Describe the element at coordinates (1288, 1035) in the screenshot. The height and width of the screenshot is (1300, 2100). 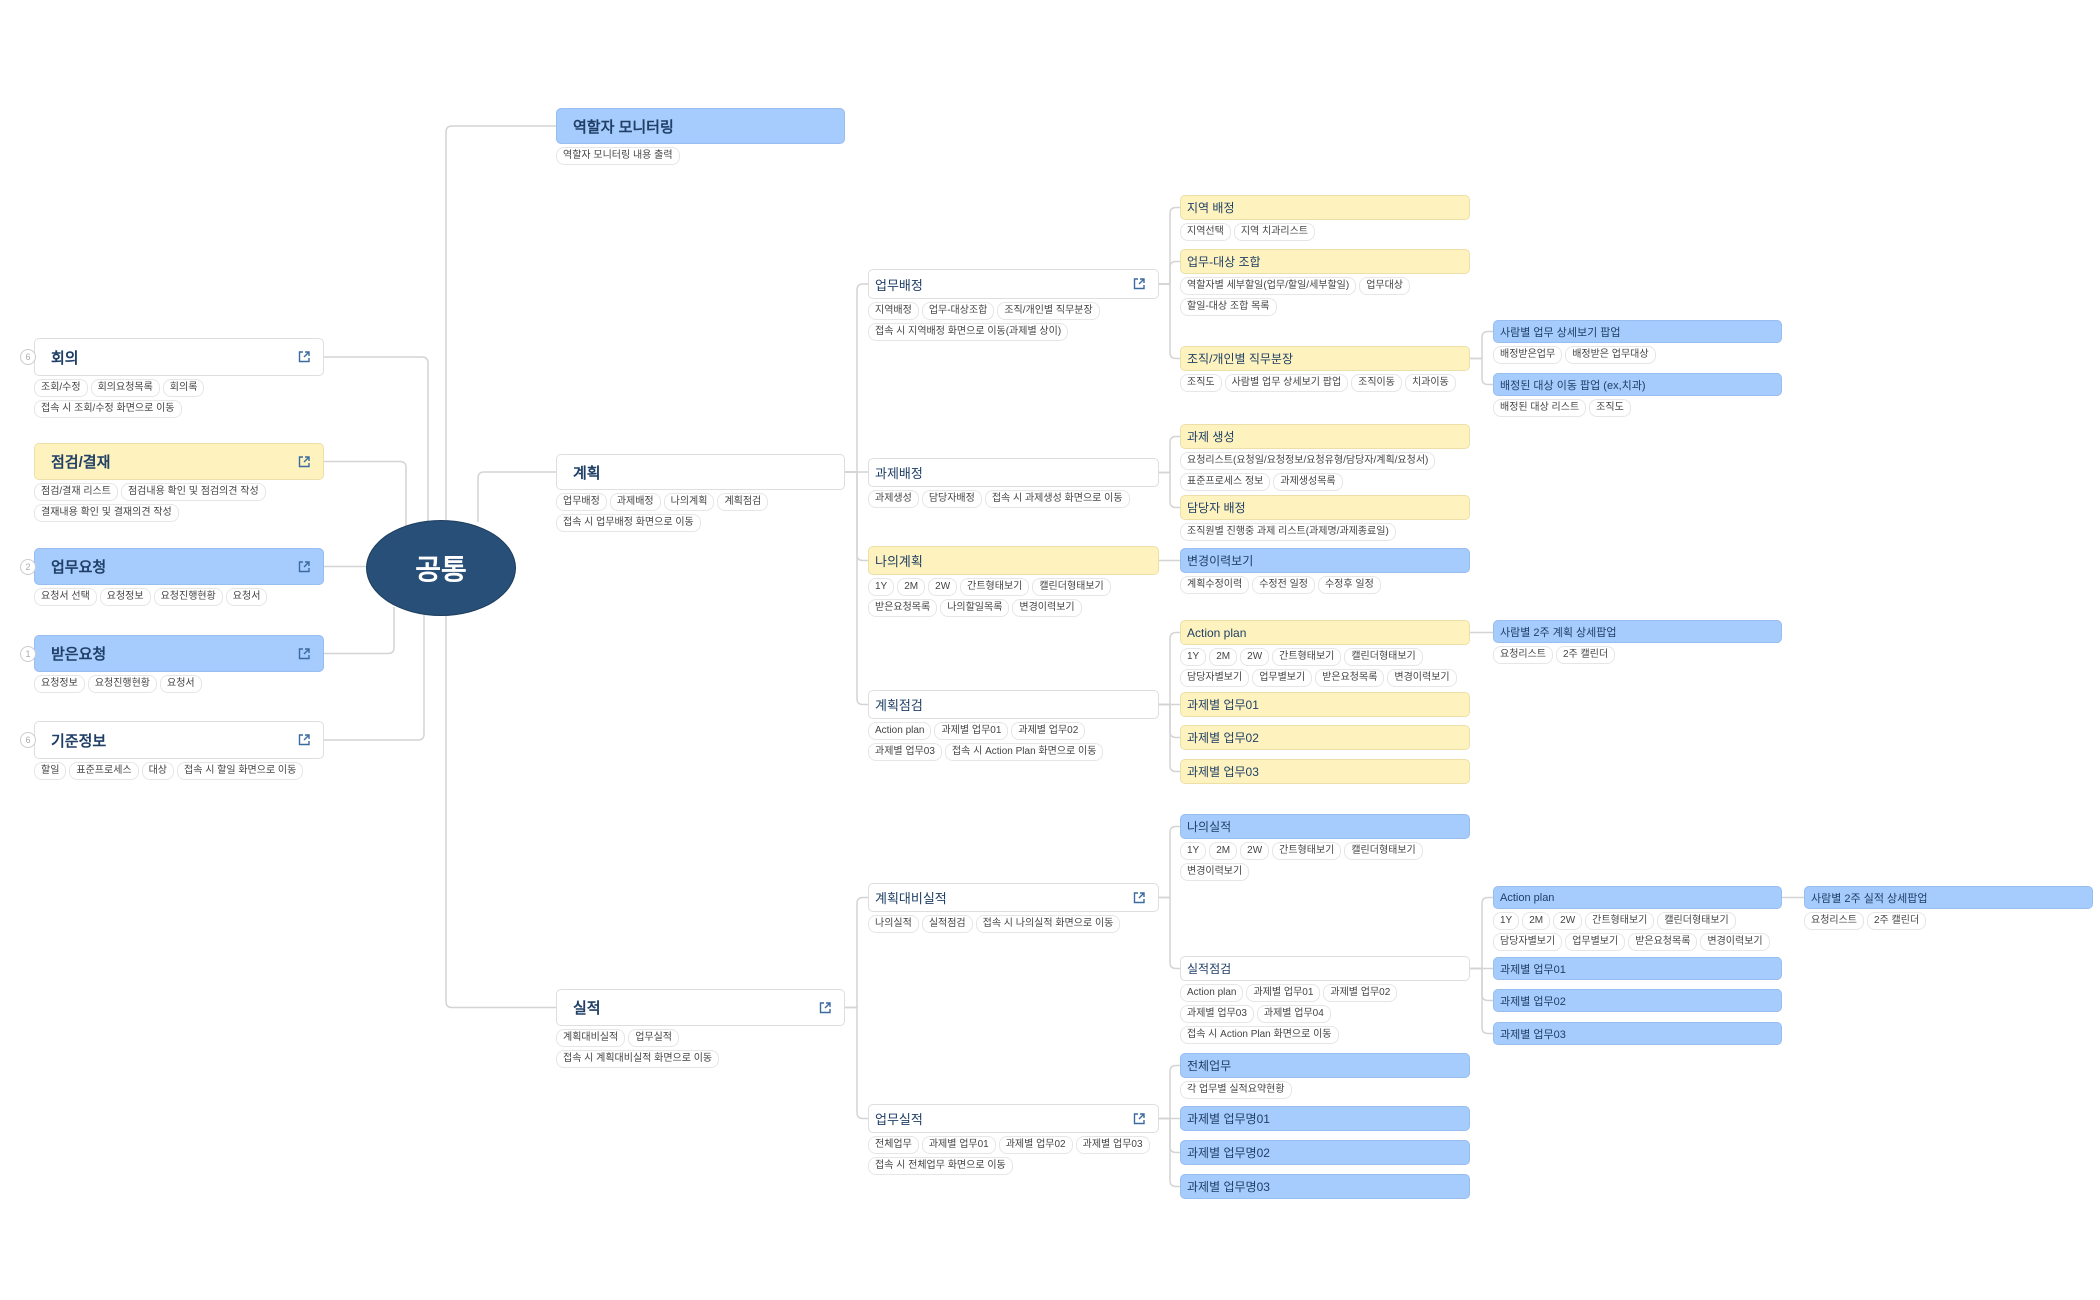
I see `tag-row: 접속 시 Action Plan 화면으로 이동` at that location.